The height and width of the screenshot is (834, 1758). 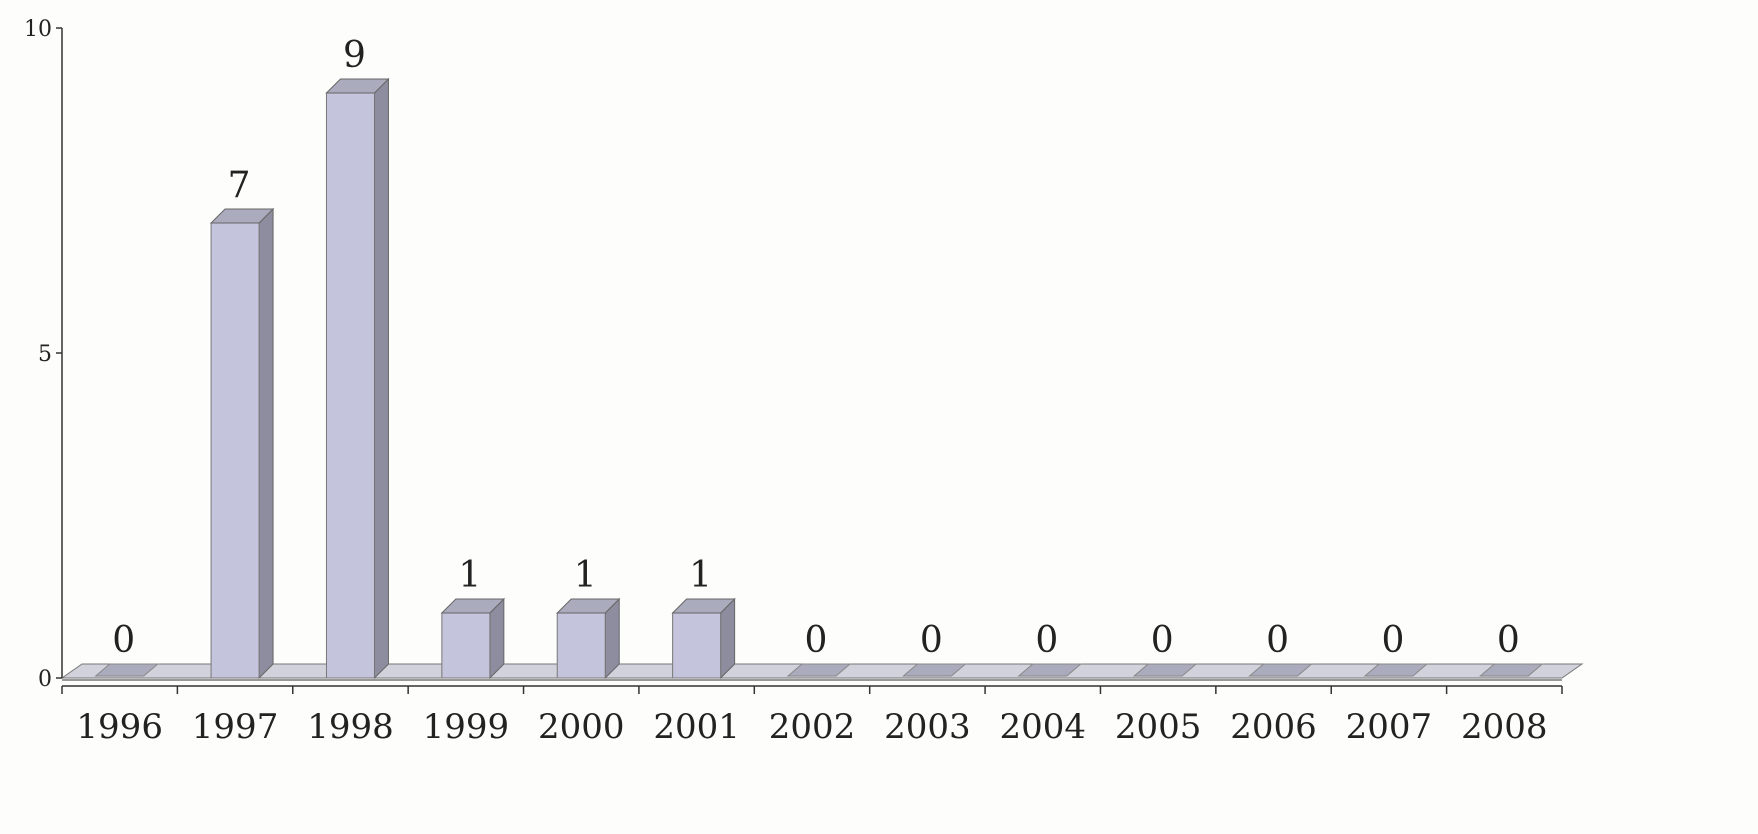 What do you see at coordinates (119, 727) in the screenshot?
I see `x-tick-label: 1996` at bounding box center [119, 727].